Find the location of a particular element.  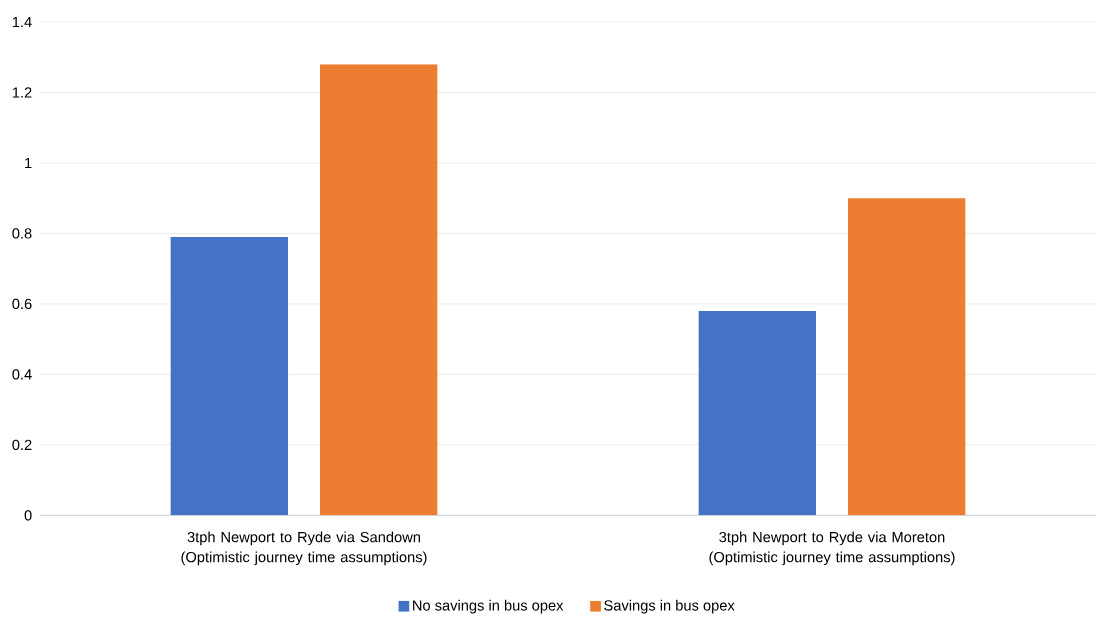

y-tick-label: 0.4 is located at coordinates (22, 374).